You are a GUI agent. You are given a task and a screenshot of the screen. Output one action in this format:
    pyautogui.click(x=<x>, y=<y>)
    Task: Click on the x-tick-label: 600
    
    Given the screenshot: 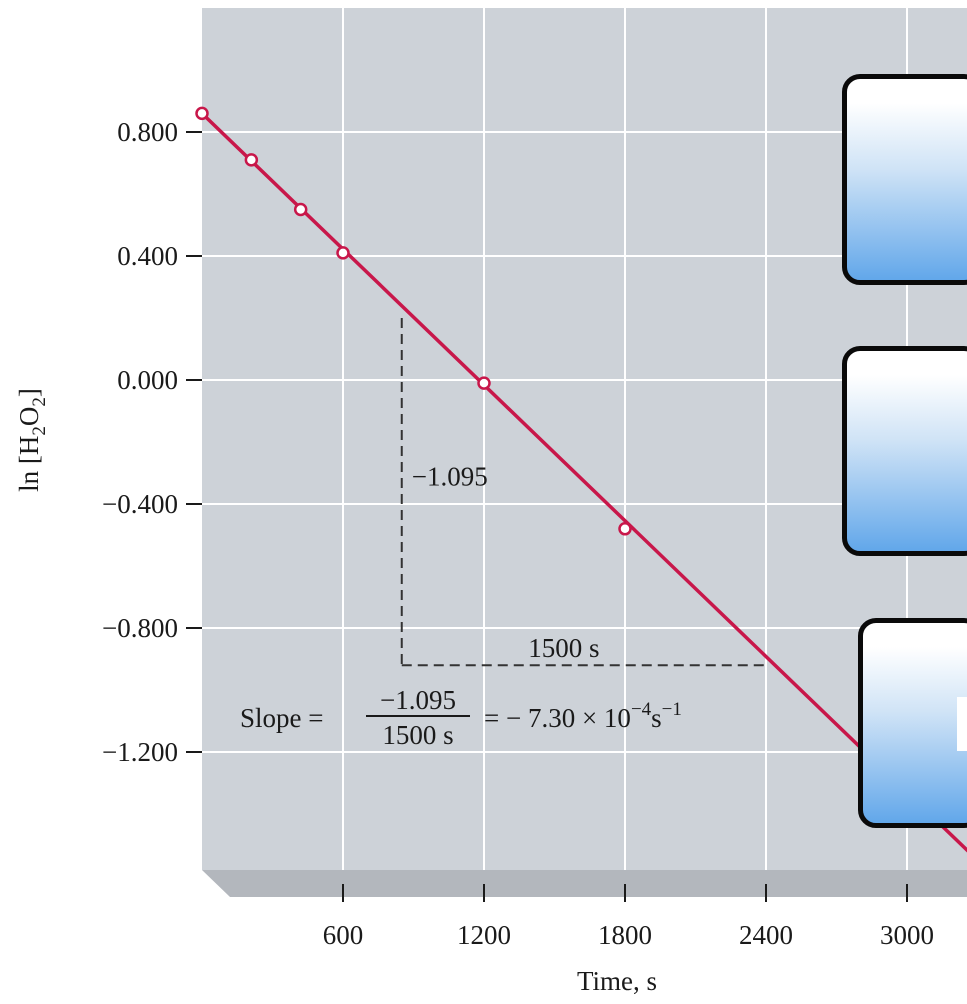 What is the action you would take?
    pyautogui.click(x=343, y=935)
    